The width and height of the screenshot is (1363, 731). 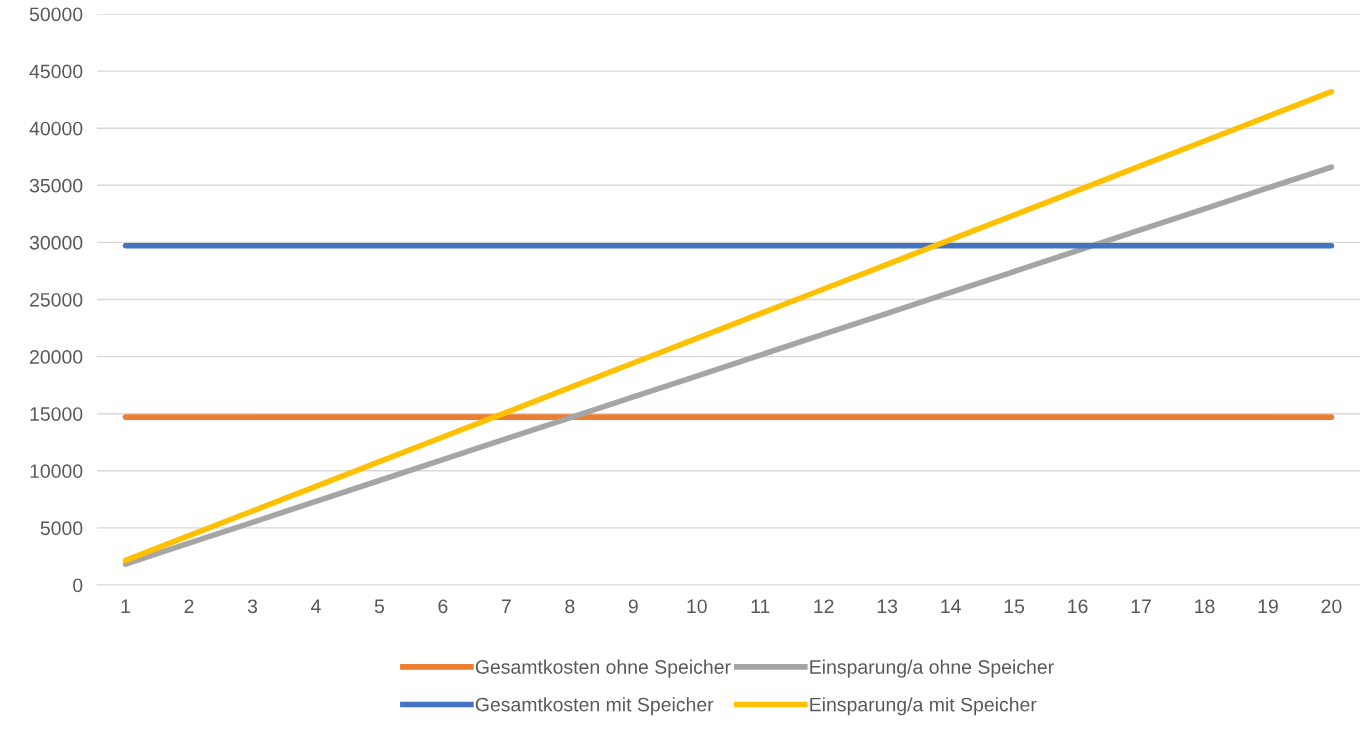 What do you see at coordinates (1331, 606) in the screenshot?
I see `x-tick-label: 20` at bounding box center [1331, 606].